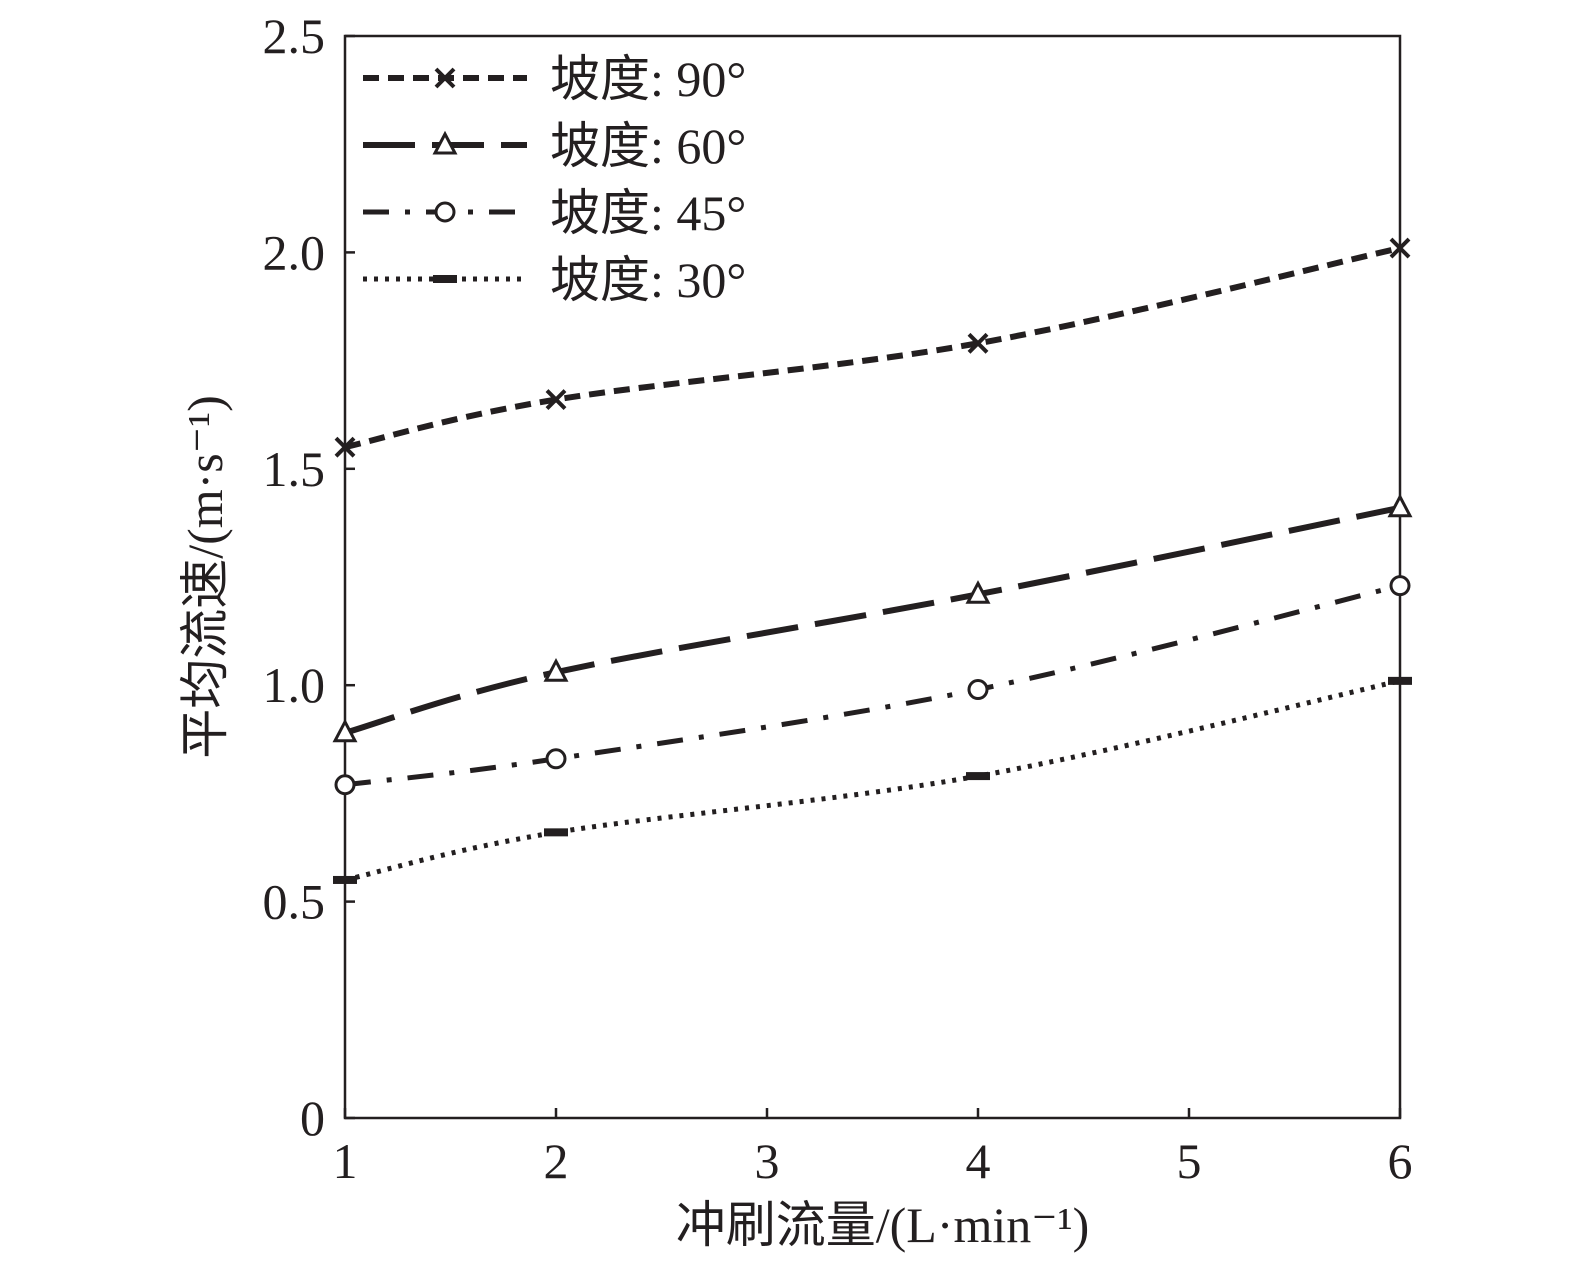 The height and width of the screenshot is (1271, 1575). What do you see at coordinates (648, 79) in the screenshot?
I see `legend-label: 坡度: 90°` at bounding box center [648, 79].